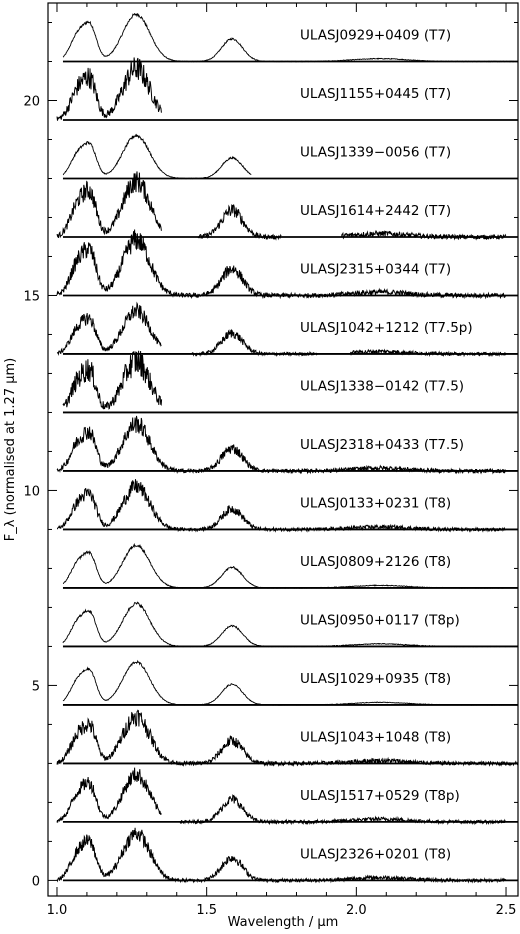 This screenshot has height=934, width=520. Describe the element at coordinates (31, 491) in the screenshot. I see `y-tick-label: 10` at that location.